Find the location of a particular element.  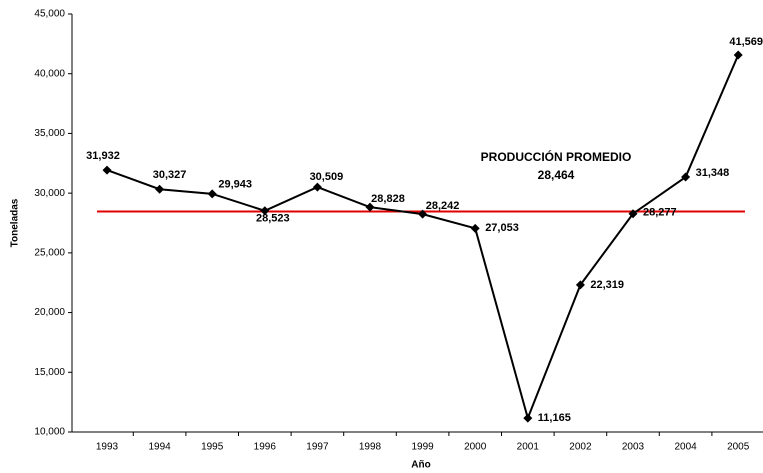

y-tick-label: 40,000 is located at coordinates (49, 73).